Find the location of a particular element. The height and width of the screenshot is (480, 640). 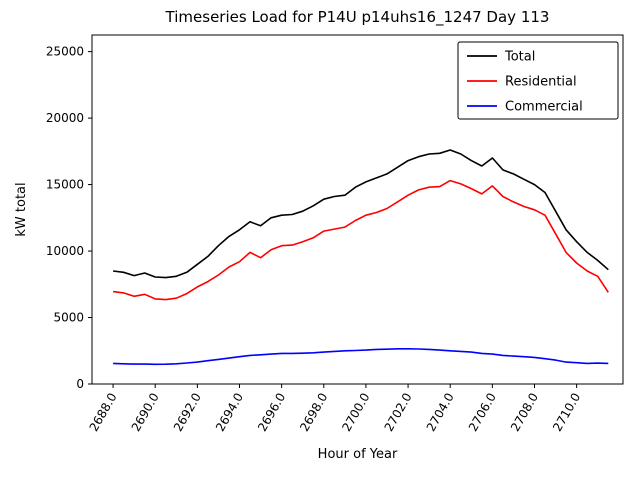

x-axis-label: Hour of Year is located at coordinates (357, 454).